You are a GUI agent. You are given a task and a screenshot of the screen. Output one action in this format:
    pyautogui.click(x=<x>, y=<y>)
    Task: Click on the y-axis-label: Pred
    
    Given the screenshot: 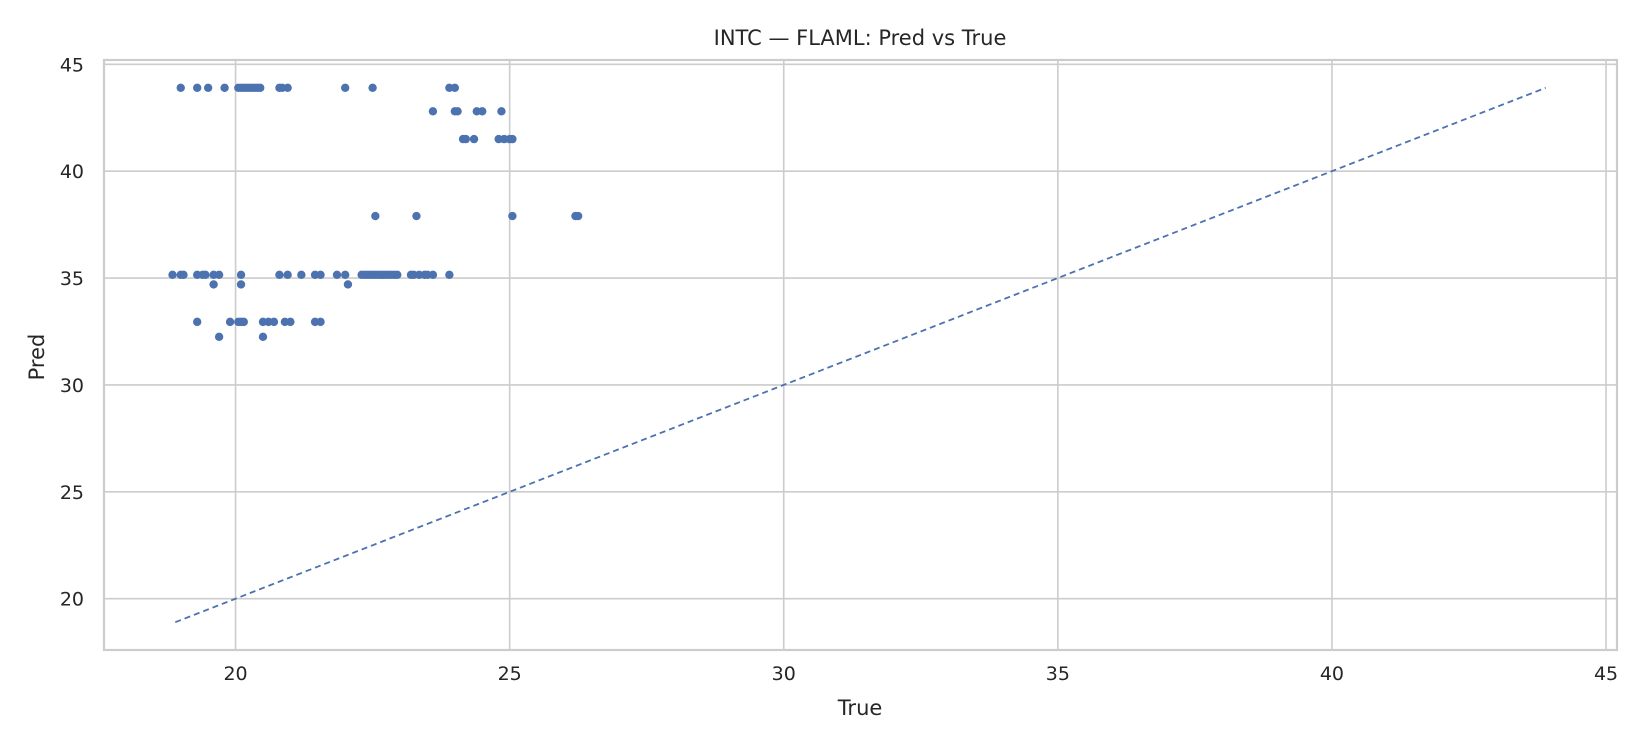 What is the action you would take?
    pyautogui.click(x=37, y=357)
    